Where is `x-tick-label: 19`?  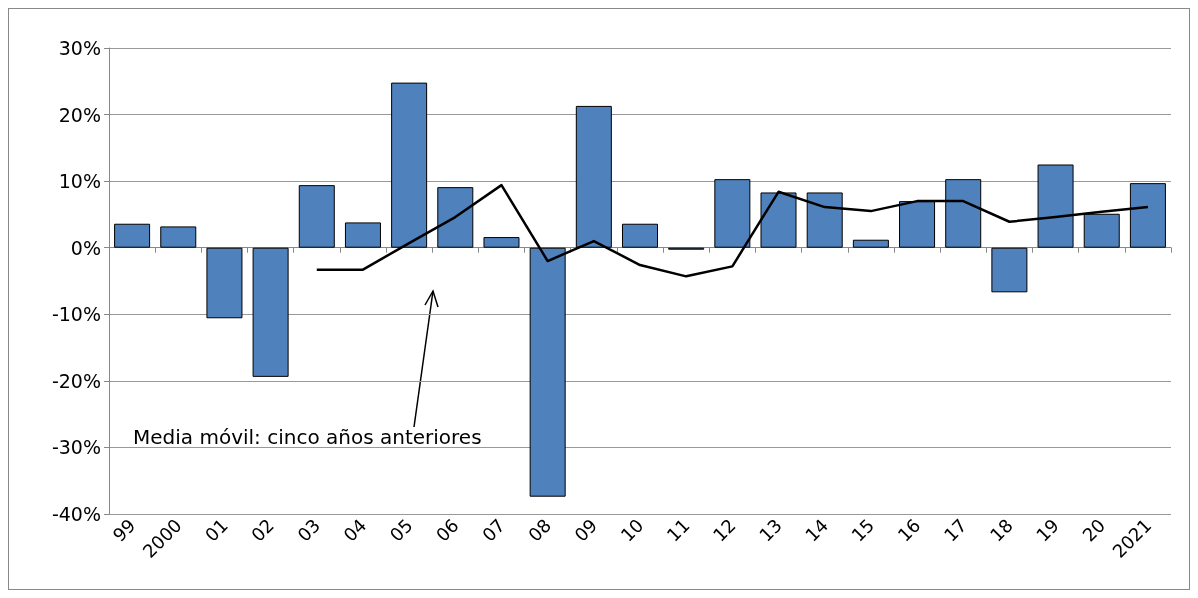
x-tick-label: 19 is located at coordinates (1047, 530).